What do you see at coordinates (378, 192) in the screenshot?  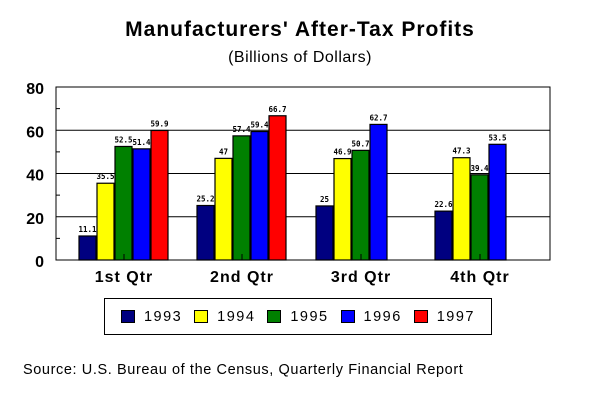 I see `bar-1996-3rd-qtr` at bounding box center [378, 192].